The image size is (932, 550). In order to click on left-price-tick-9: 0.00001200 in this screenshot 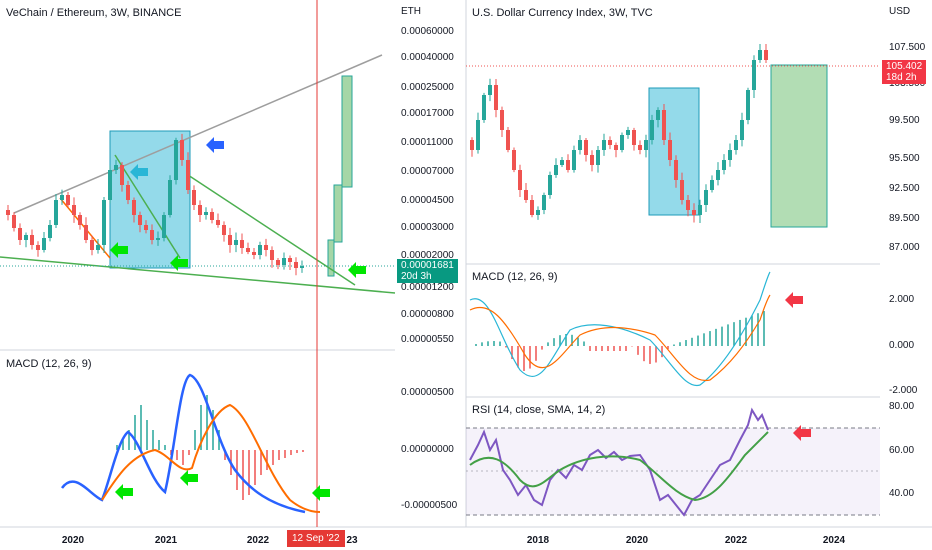, I will do `click(427, 287)`.